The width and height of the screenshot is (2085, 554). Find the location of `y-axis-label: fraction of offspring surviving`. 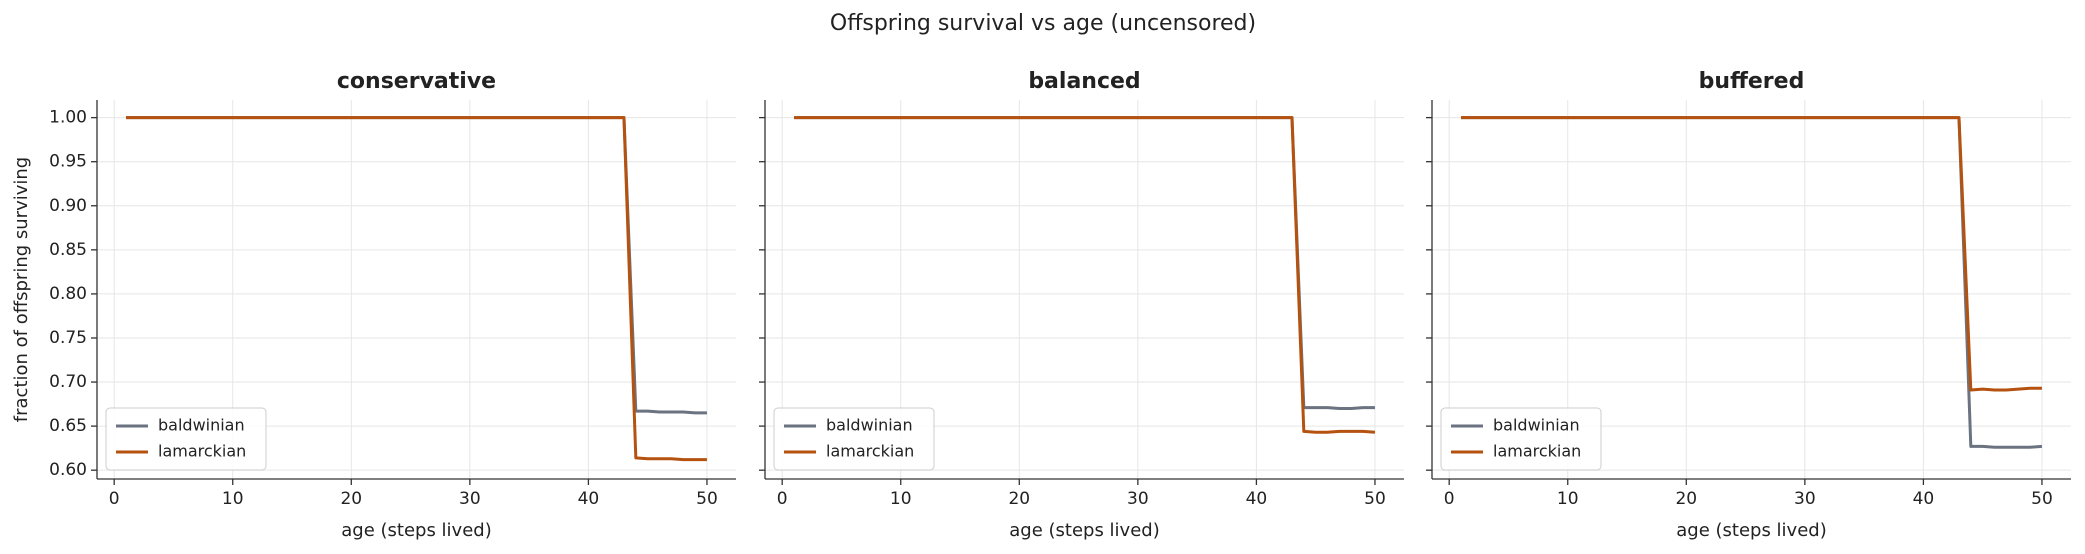

y-axis-label: fraction of offspring surviving is located at coordinates (21, 289).